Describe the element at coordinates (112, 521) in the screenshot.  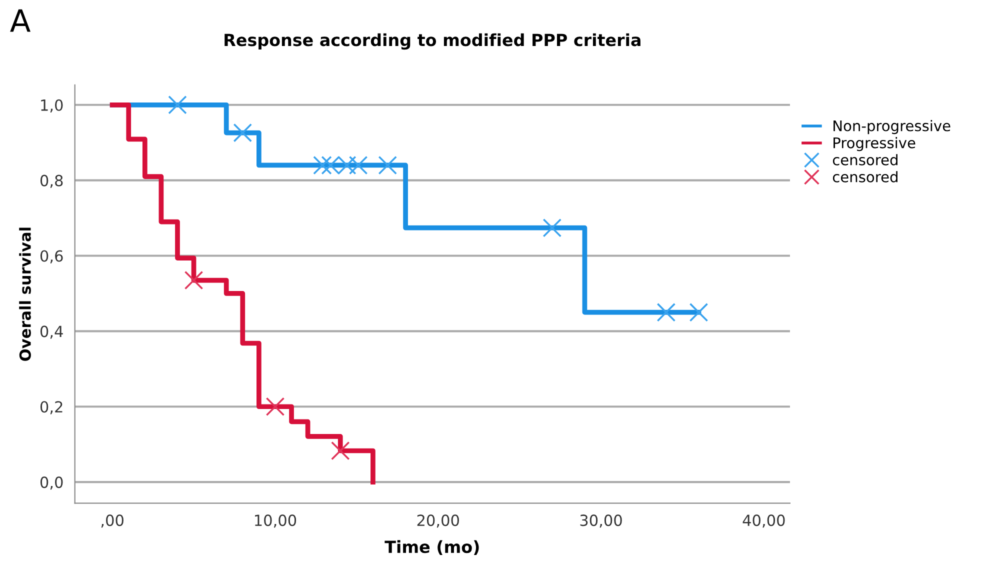
I see `x-tick-label: ,00` at that location.